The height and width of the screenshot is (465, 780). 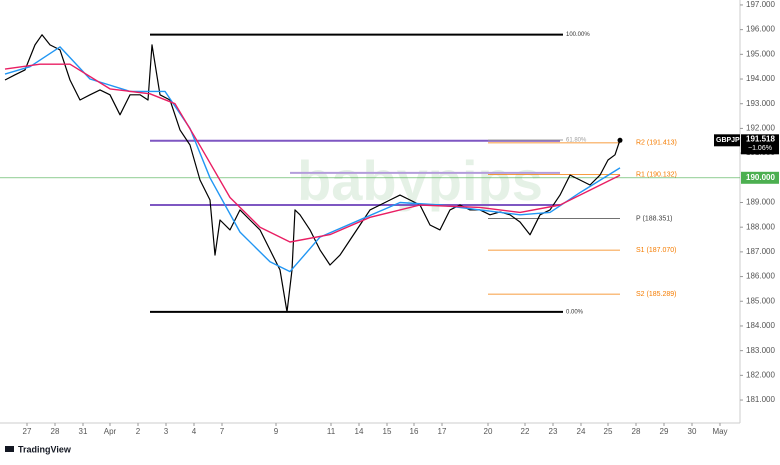 What do you see at coordinates (730, 140) in the screenshot?
I see `symbol-label: GBPJPY` at bounding box center [730, 140].